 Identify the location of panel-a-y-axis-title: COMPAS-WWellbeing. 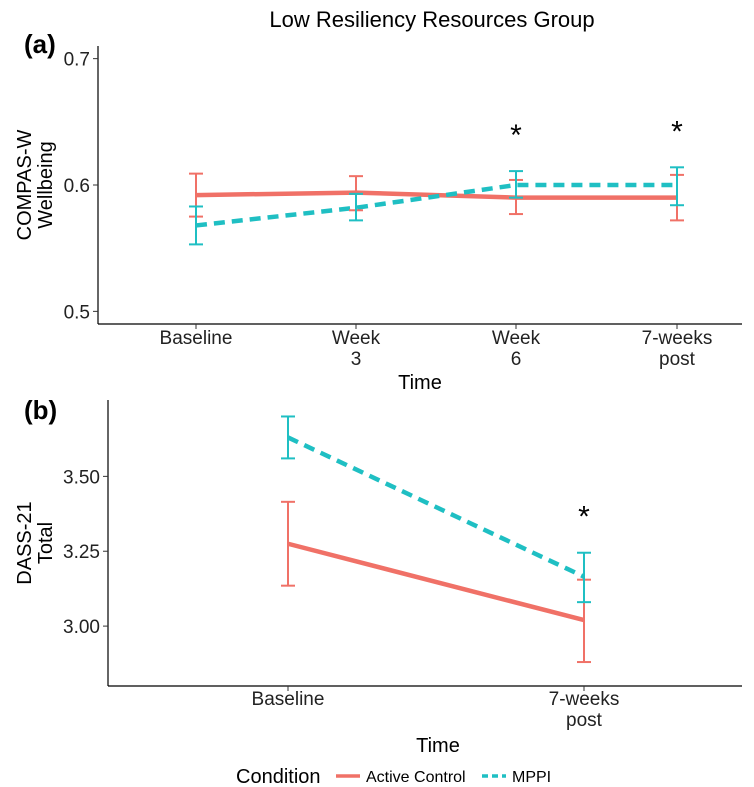
(35, 185).